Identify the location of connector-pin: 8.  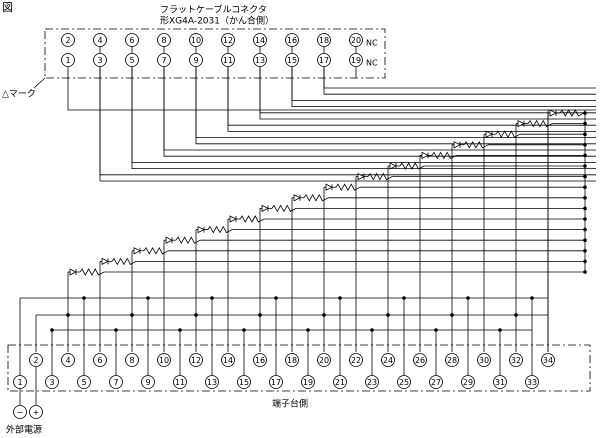
(163, 40).